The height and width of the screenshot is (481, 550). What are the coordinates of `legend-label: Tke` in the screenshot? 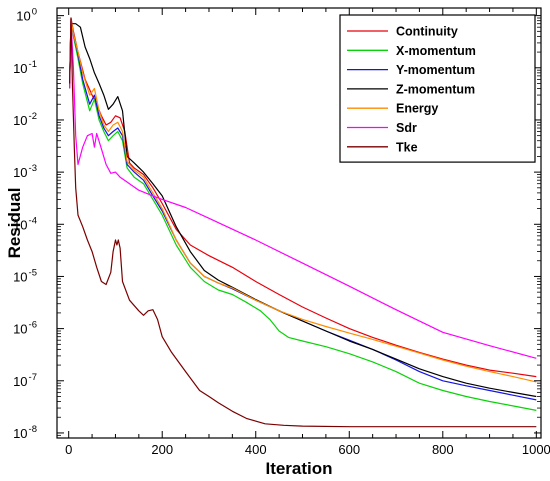 It's located at (407, 147).